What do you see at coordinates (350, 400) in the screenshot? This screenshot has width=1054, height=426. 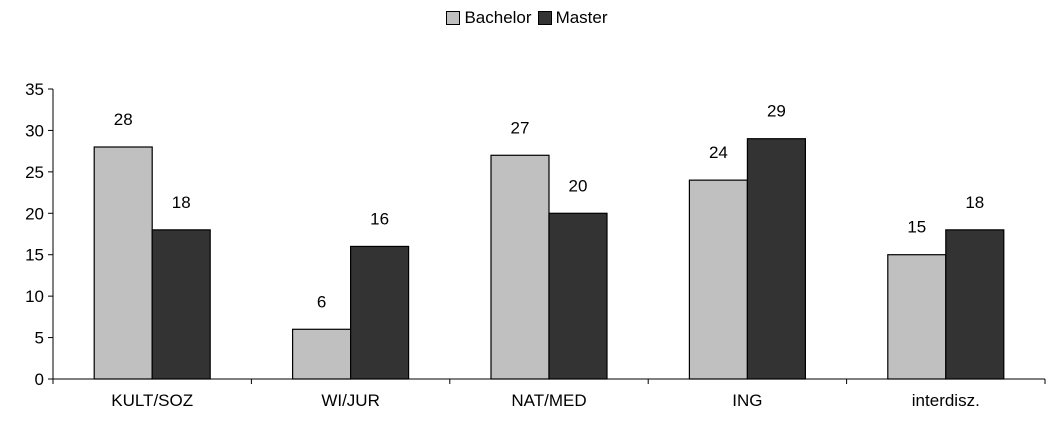 I see `x-tick-label: WI/JUR` at bounding box center [350, 400].